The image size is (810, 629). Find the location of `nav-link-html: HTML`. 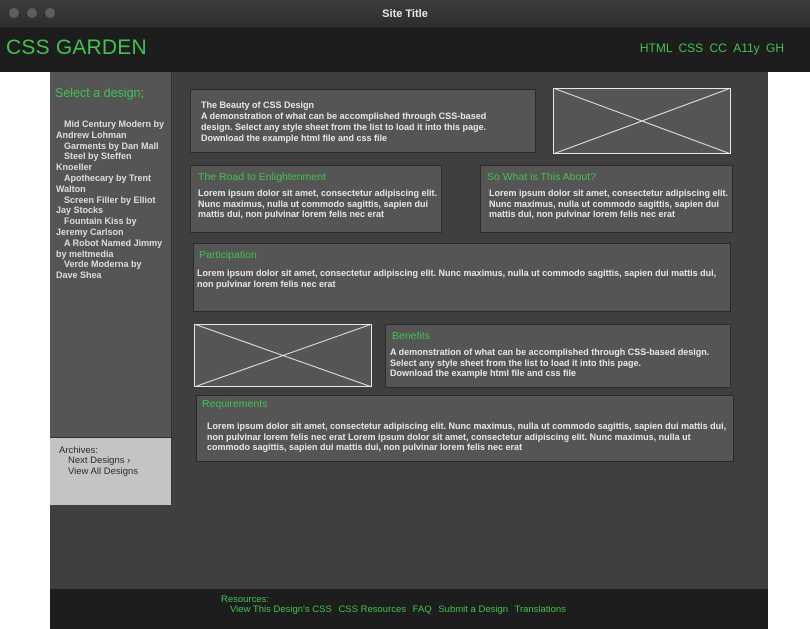

nav-link-html: HTML is located at coordinates (656, 48).